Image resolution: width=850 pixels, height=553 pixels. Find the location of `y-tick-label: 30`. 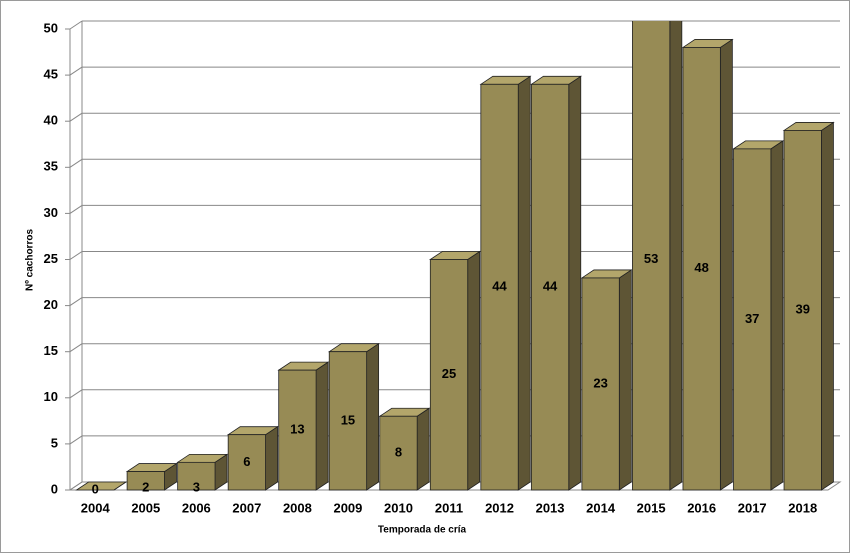

y-tick-label: 30 is located at coordinates (51, 212).